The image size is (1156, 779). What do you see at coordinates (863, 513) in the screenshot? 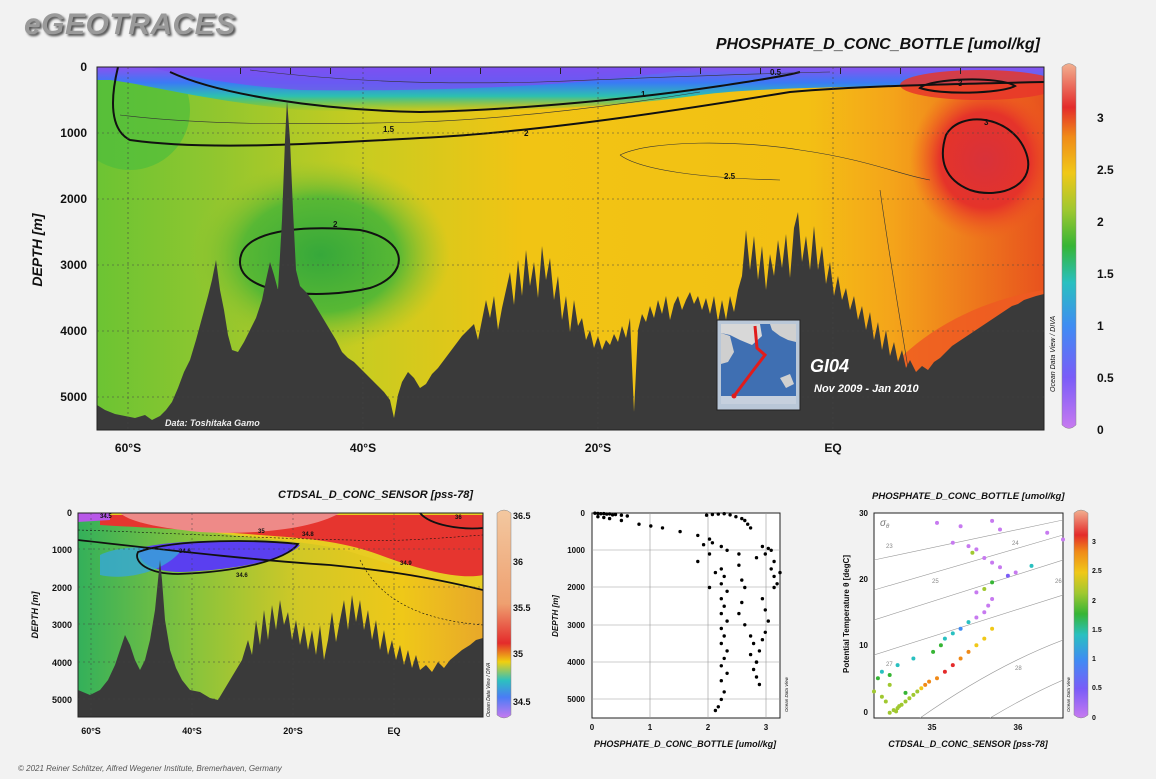
I see `y-tick-label: 30` at bounding box center [863, 513].